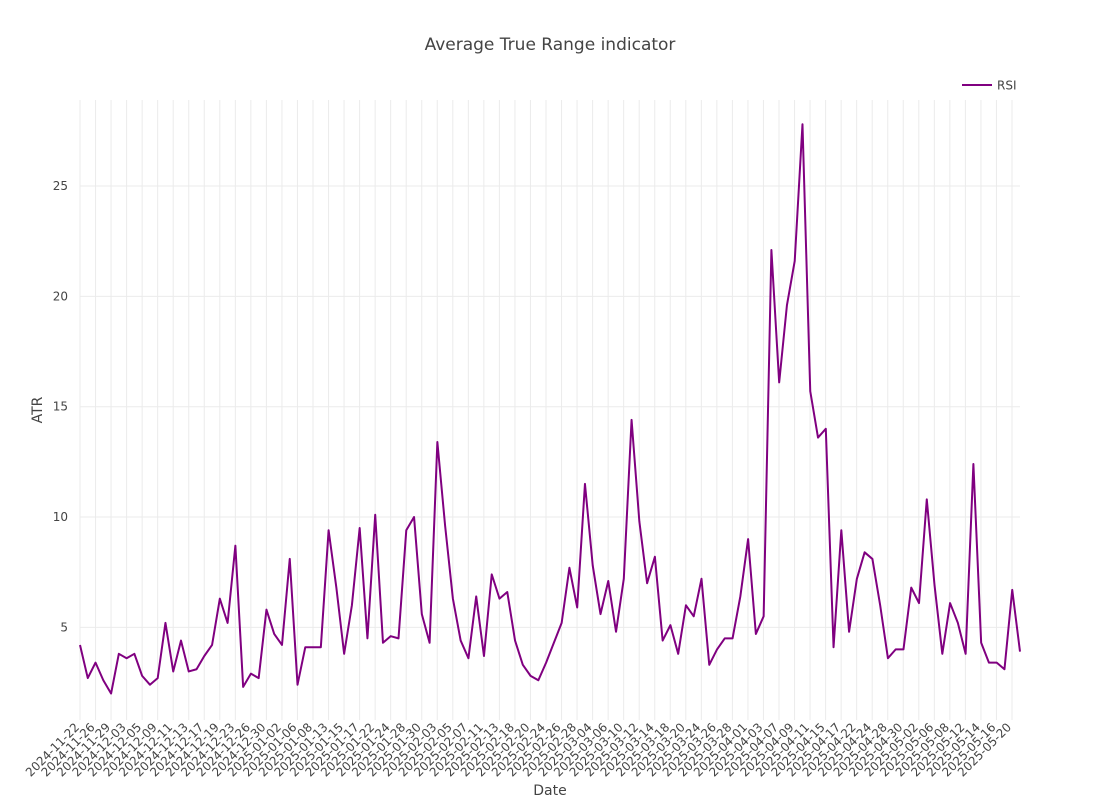 This screenshot has height=800, width=1100. What do you see at coordinates (989, 86) in the screenshot?
I see `legend: RSI` at bounding box center [989, 86].